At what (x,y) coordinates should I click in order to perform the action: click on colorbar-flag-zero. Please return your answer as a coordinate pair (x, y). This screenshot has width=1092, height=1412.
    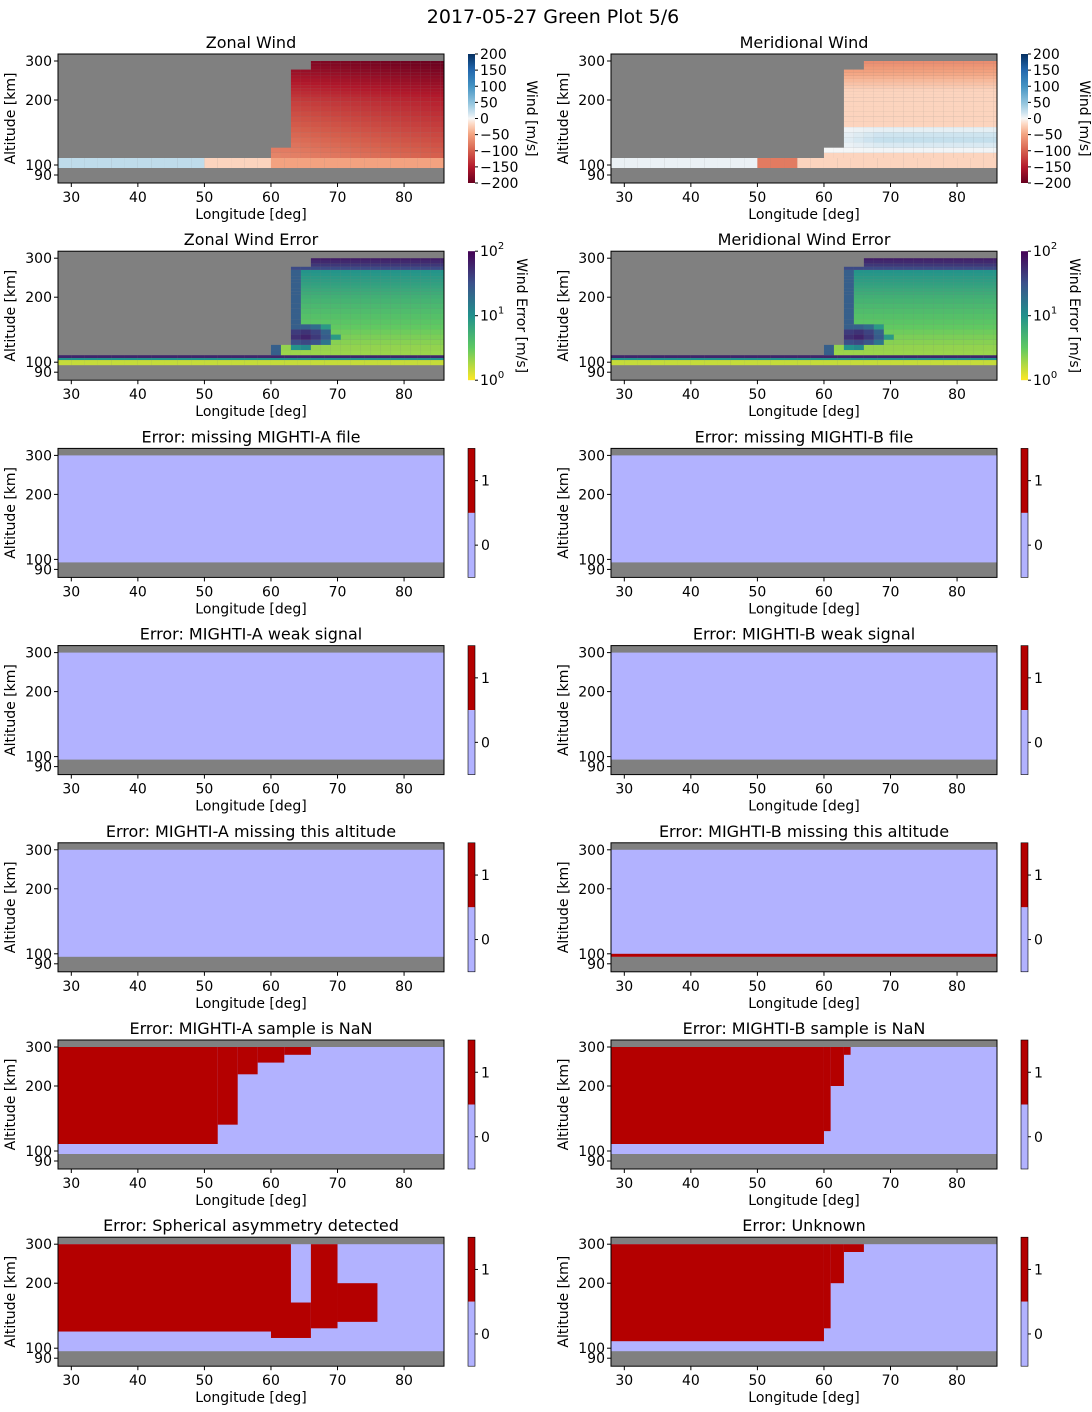
    Looking at the image, I should click on (471, 742).